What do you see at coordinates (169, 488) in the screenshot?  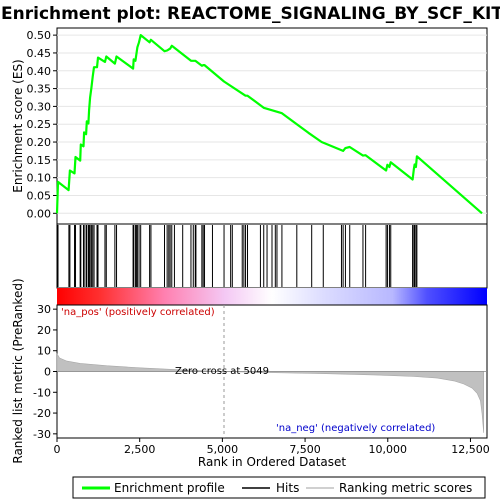 I see `legend-label-es: Enrichment profile` at bounding box center [169, 488].